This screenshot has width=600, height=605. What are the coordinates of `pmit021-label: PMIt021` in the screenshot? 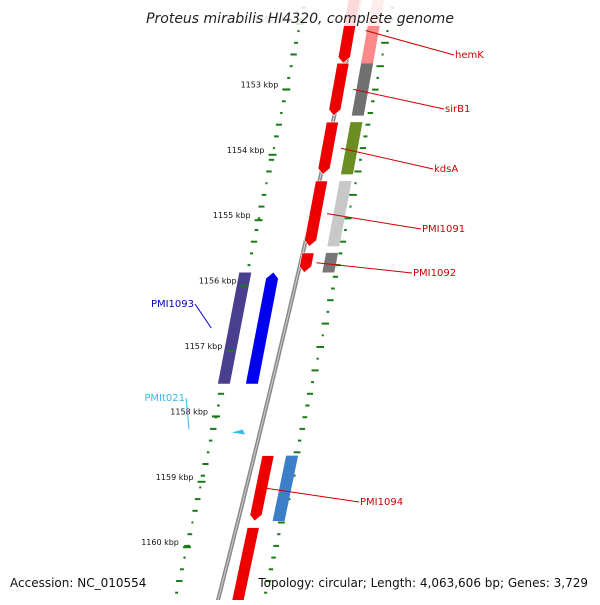 It's located at (164, 398).